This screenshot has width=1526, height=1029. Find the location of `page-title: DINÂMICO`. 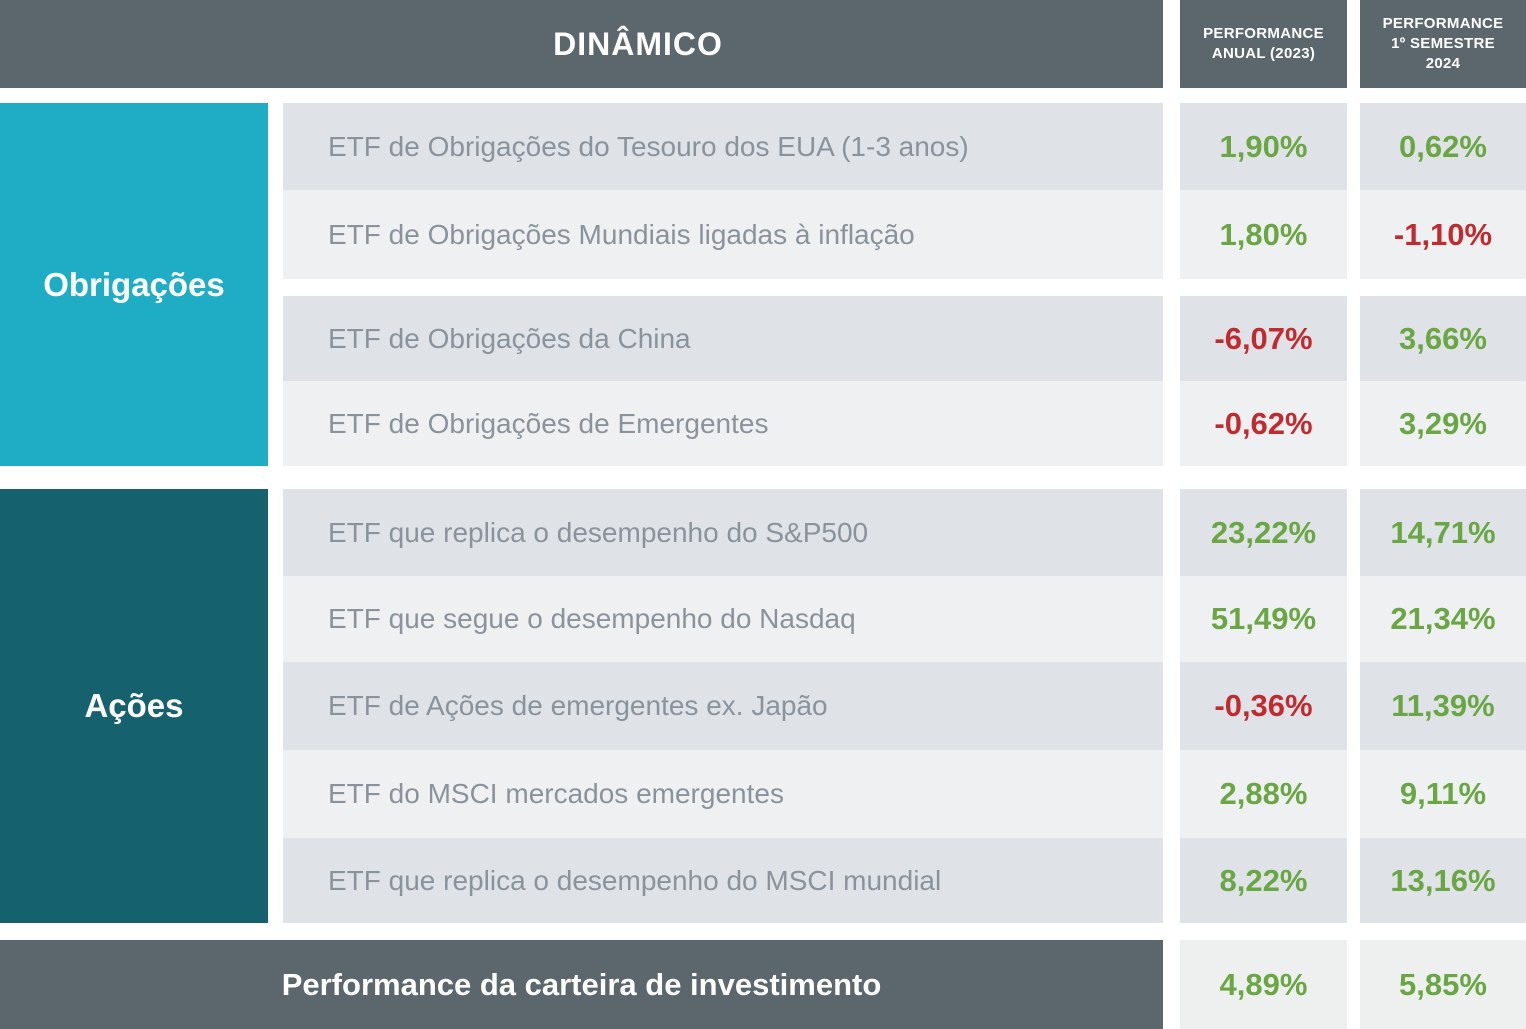

page-title: DINÂMICO is located at coordinates (638, 43).